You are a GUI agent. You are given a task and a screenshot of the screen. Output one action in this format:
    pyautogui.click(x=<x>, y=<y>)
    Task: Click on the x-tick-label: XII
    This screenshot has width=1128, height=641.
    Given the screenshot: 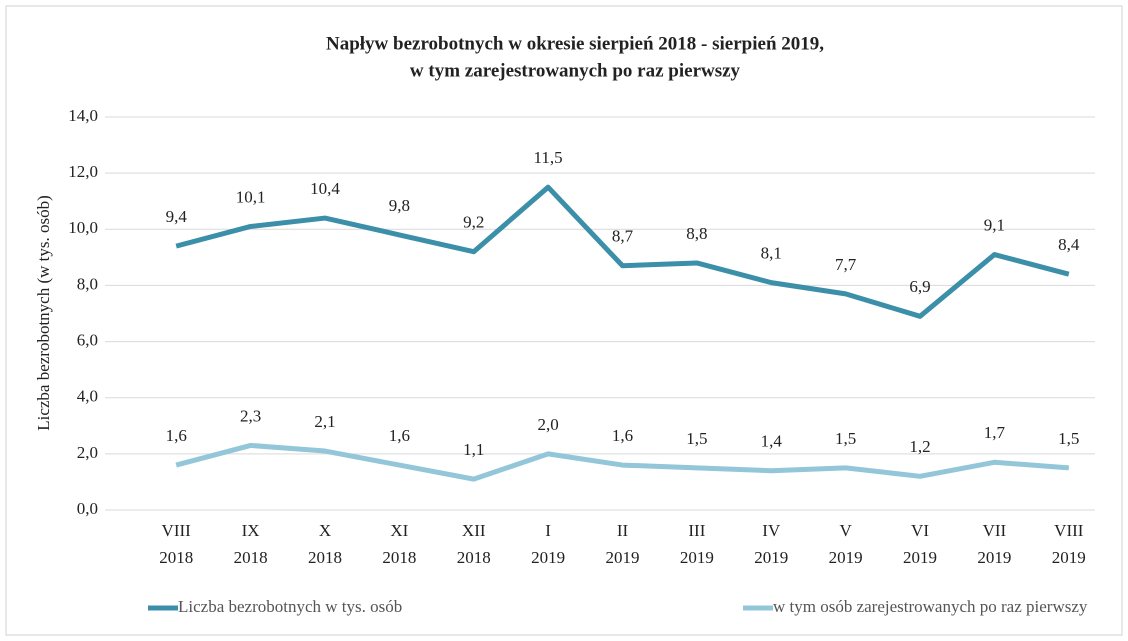 What is the action you would take?
    pyautogui.click(x=474, y=530)
    